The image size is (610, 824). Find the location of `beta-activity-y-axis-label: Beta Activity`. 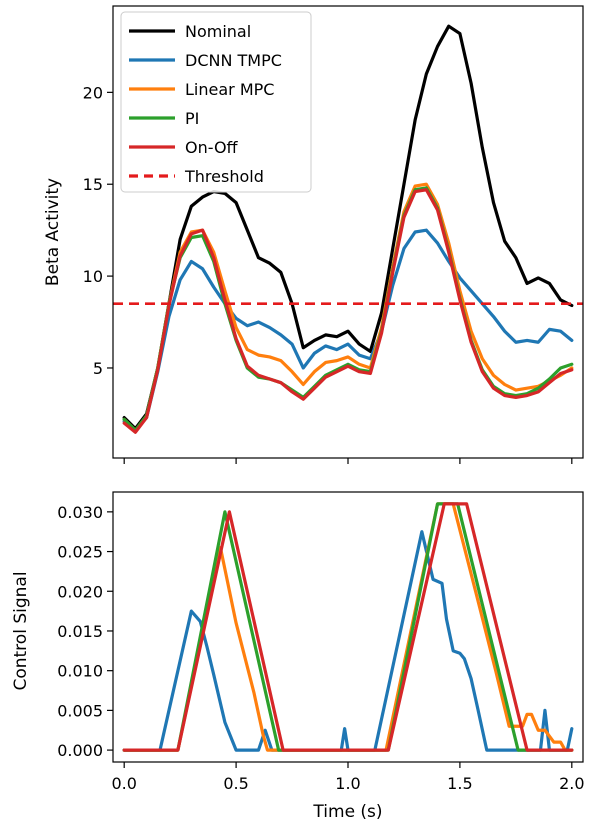

beta-activity-y-axis-label: Beta Activity is located at coordinates (53, 232).